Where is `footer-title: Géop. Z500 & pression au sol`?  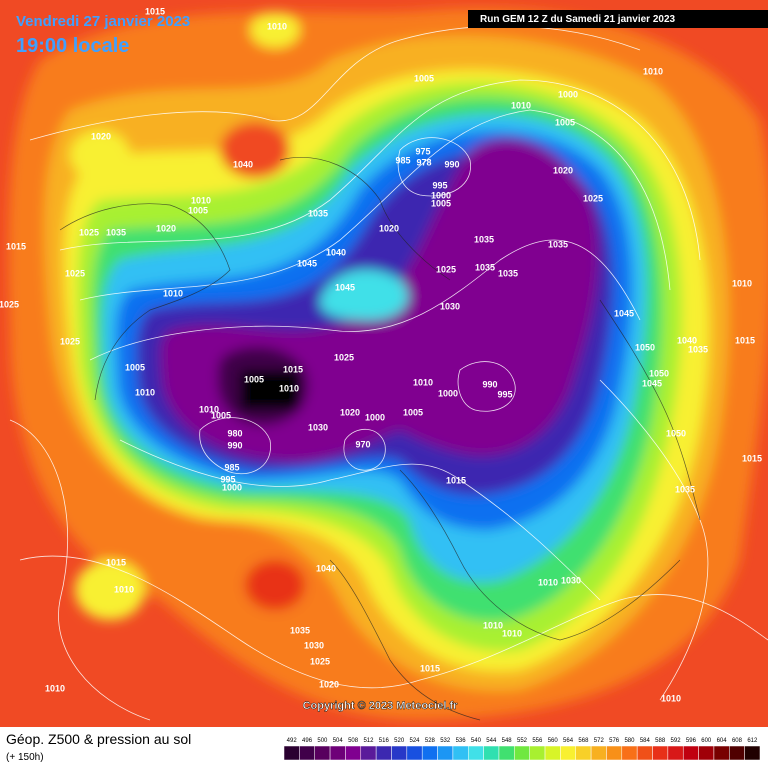
footer-title: Géop. Z500 & pression au sol is located at coordinates (98, 739).